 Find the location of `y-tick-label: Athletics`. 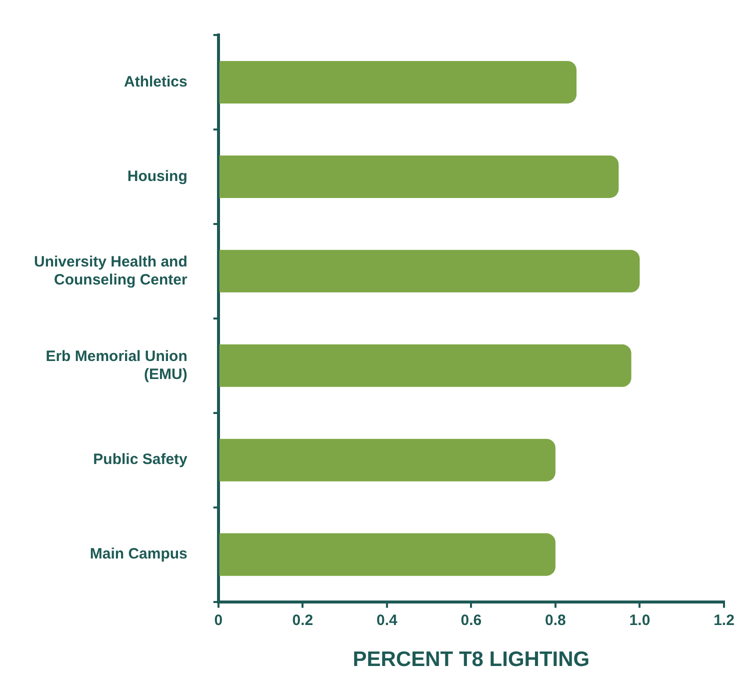

y-tick-label: Athletics is located at coordinates (156, 81).